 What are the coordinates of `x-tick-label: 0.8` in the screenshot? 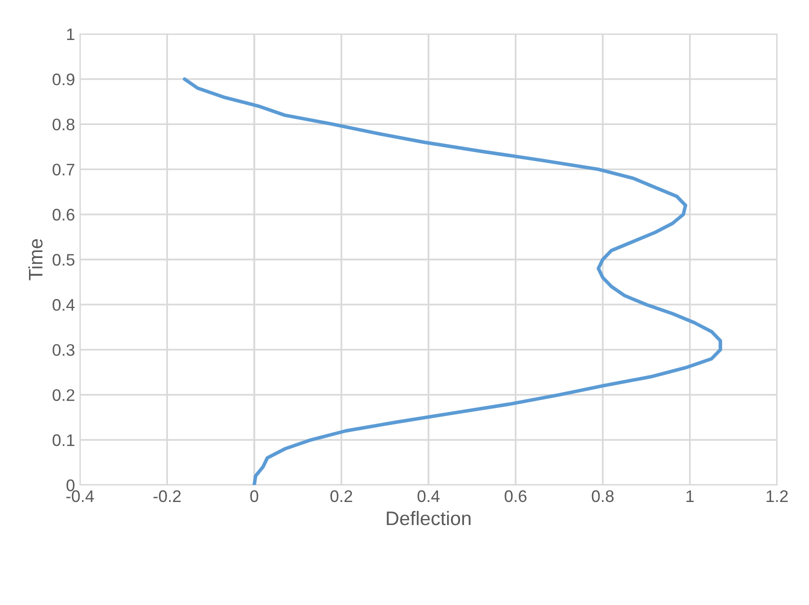 It's located at (603, 496).